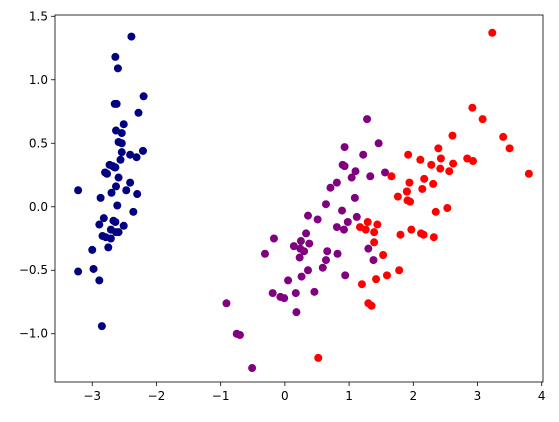  Describe the element at coordinates (413, 396) in the screenshot. I see `x-tick-label: 2` at that location.